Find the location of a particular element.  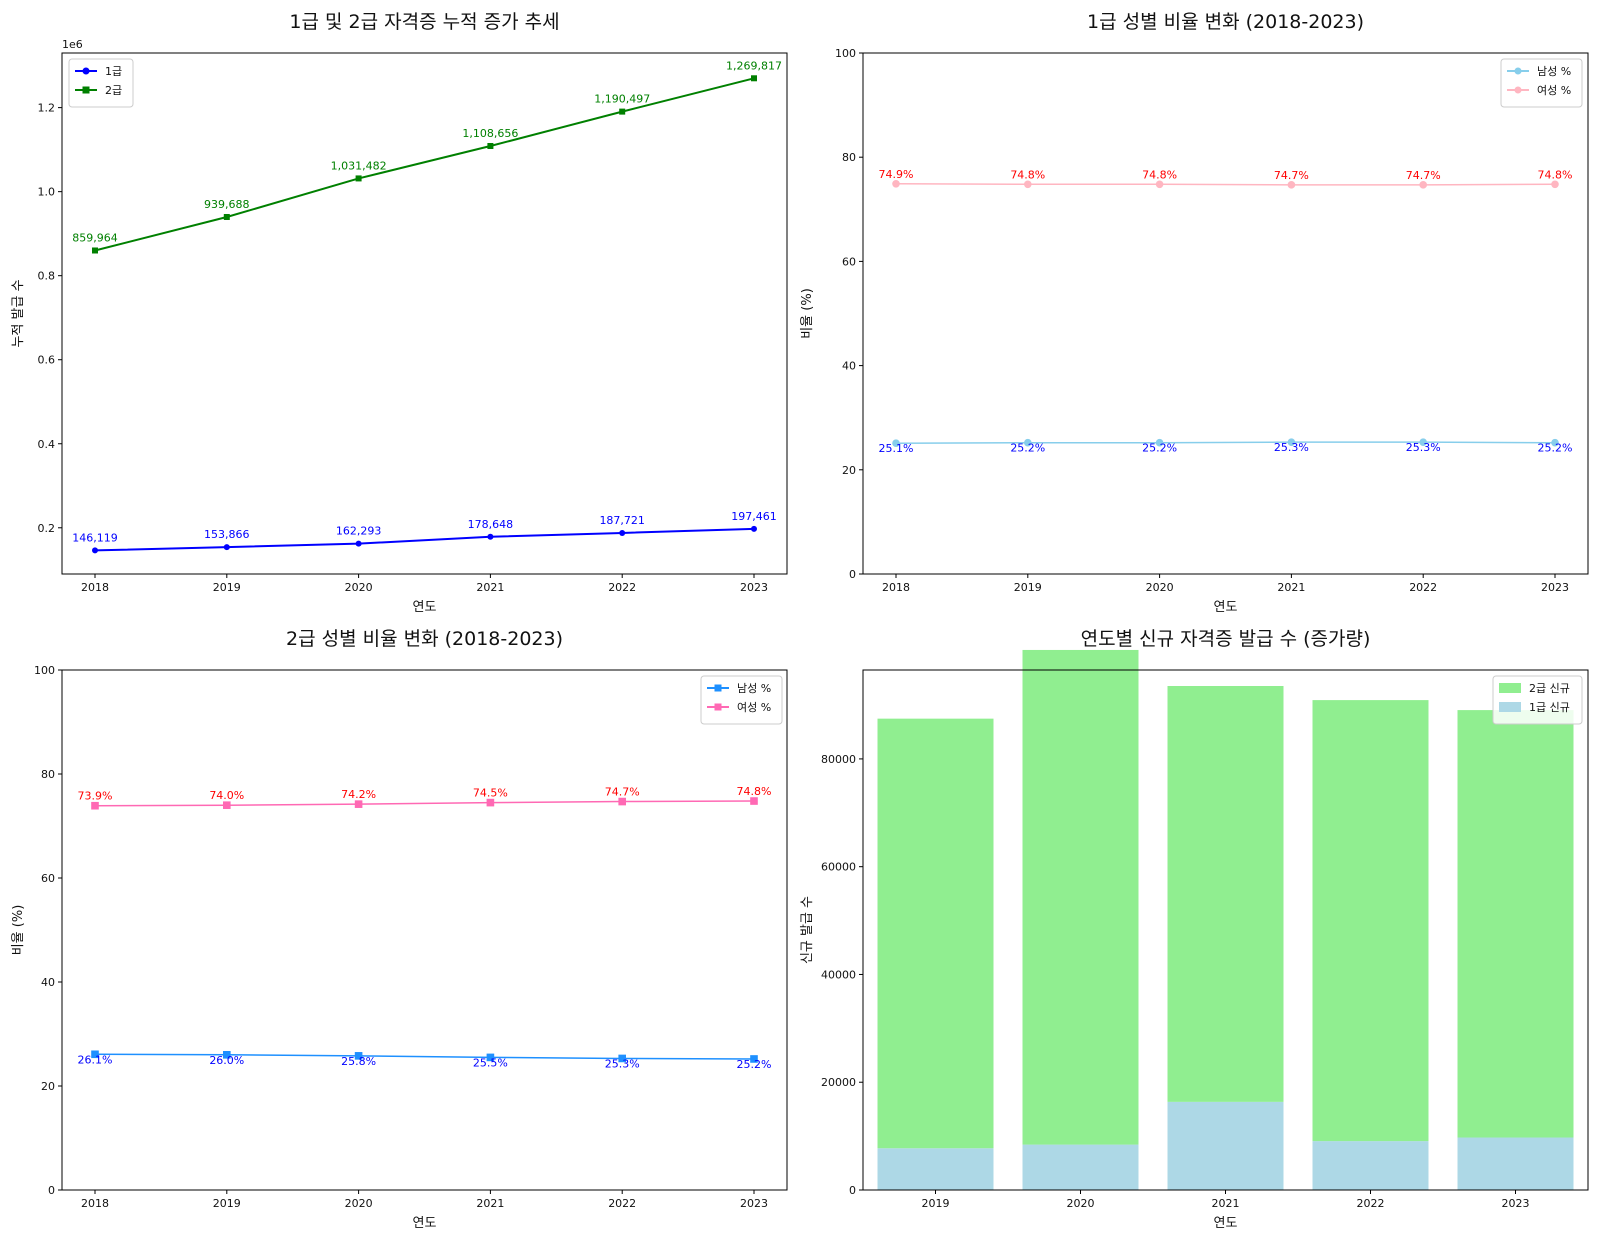

legend-label: 1급 신규 is located at coordinates (1549, 707).